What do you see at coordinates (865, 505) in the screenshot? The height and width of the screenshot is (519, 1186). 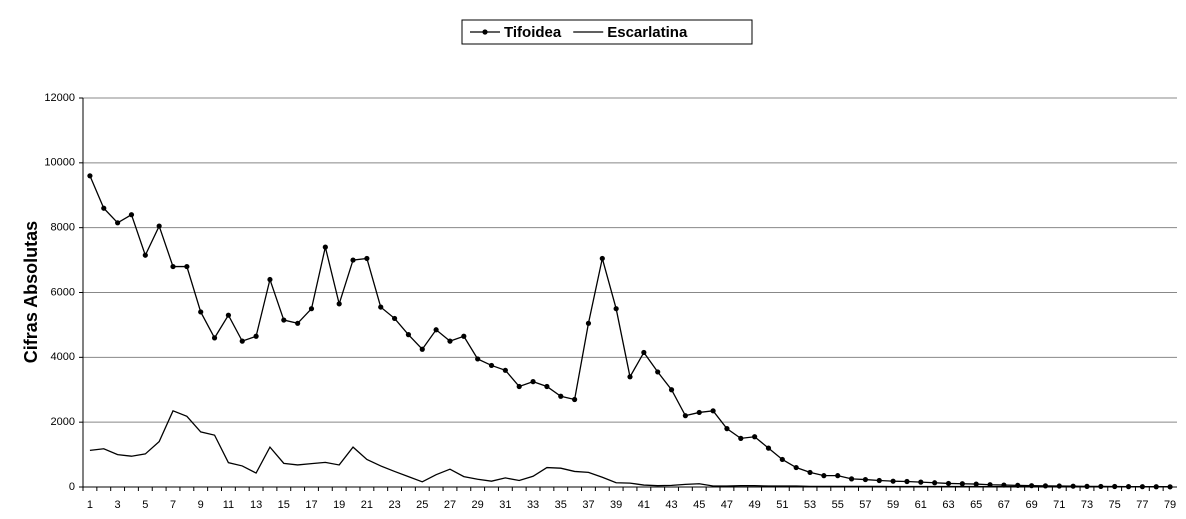 I see `x-tick-label: 57` at bounding box center [865, 505].